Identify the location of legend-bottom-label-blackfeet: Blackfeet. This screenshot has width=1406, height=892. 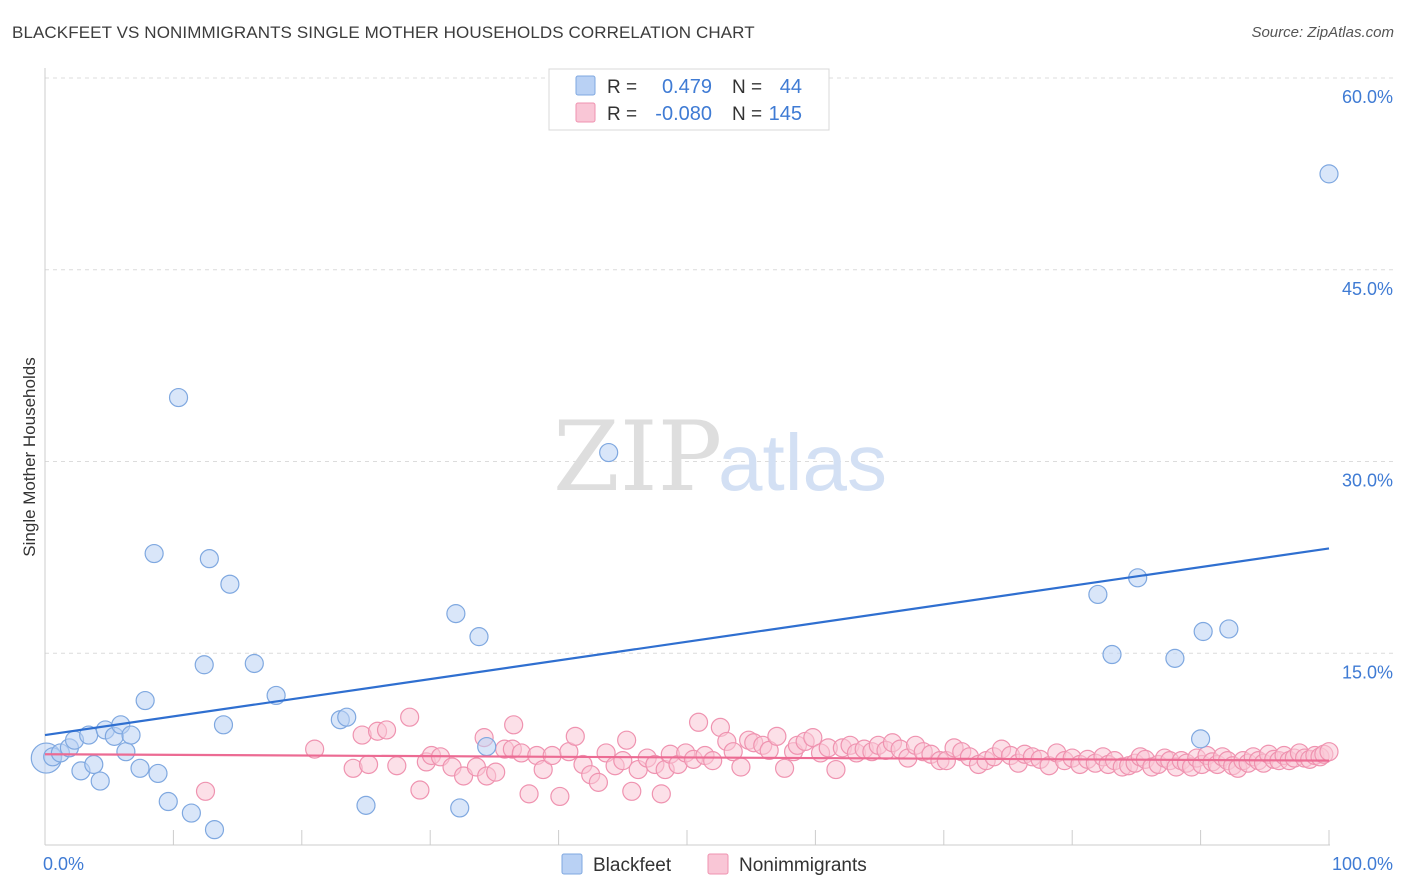
(632, 865).